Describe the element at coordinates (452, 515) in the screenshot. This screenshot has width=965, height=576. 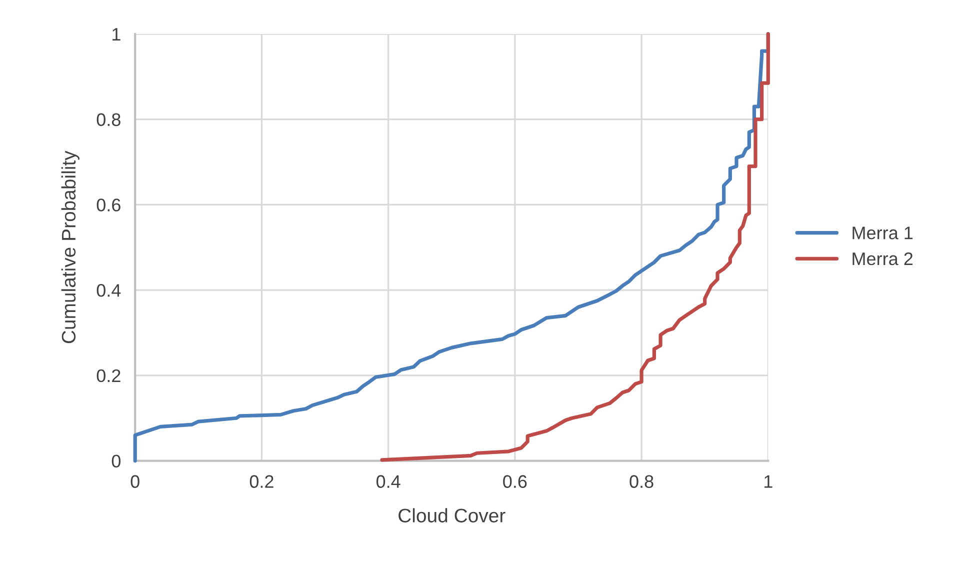
I see `x-axis-title: Cloud Cover` at that location.